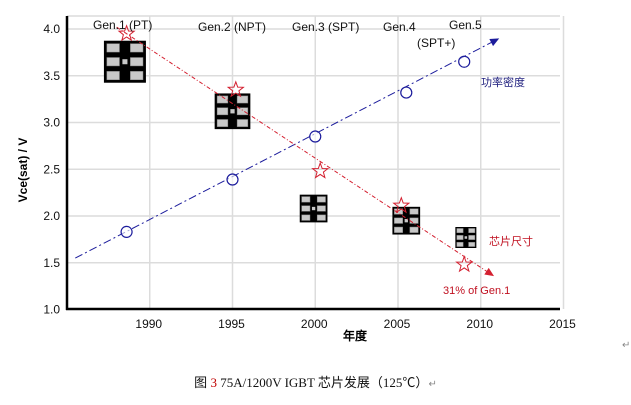 The width and height of the screenshot is (631, 405). What do you see at coordinates (51, 29) in the screenshot?
I see `y-tick-label: 4.0` at bounding box center [51, 29].